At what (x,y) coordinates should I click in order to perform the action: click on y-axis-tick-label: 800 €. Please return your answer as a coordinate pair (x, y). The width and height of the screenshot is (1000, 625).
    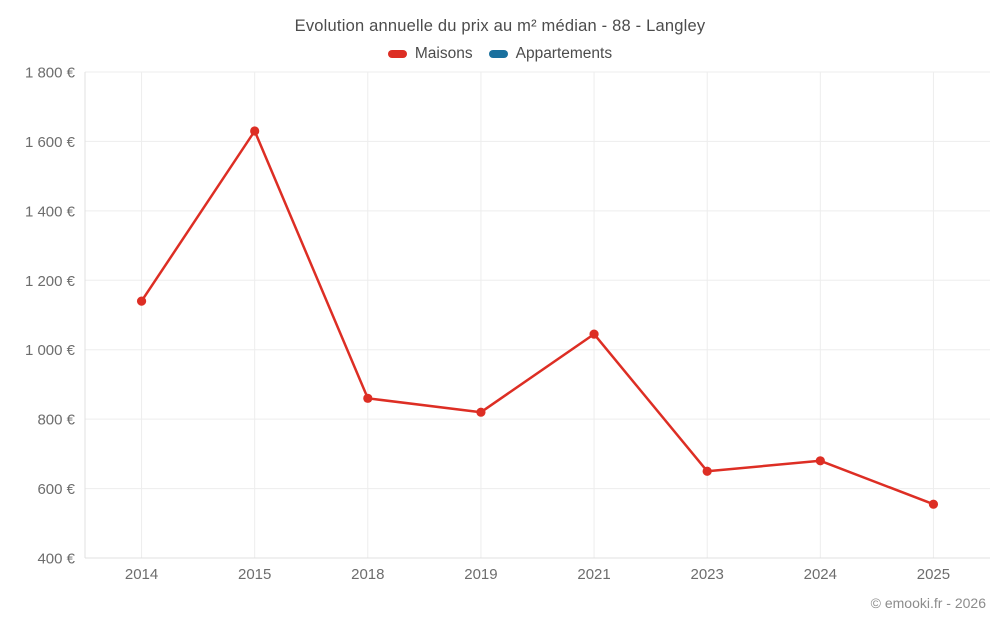
    Looking at the image, I should click on (56, 420).